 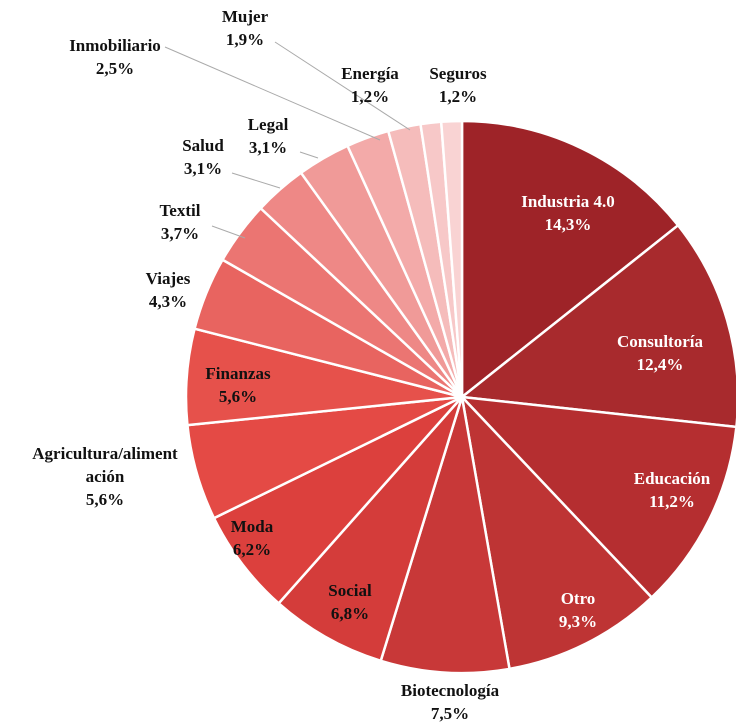 What do you see at coordinates (245, 16) in the screenshot?
I see `category-label: Mujer` at bounding box center [245, 16].